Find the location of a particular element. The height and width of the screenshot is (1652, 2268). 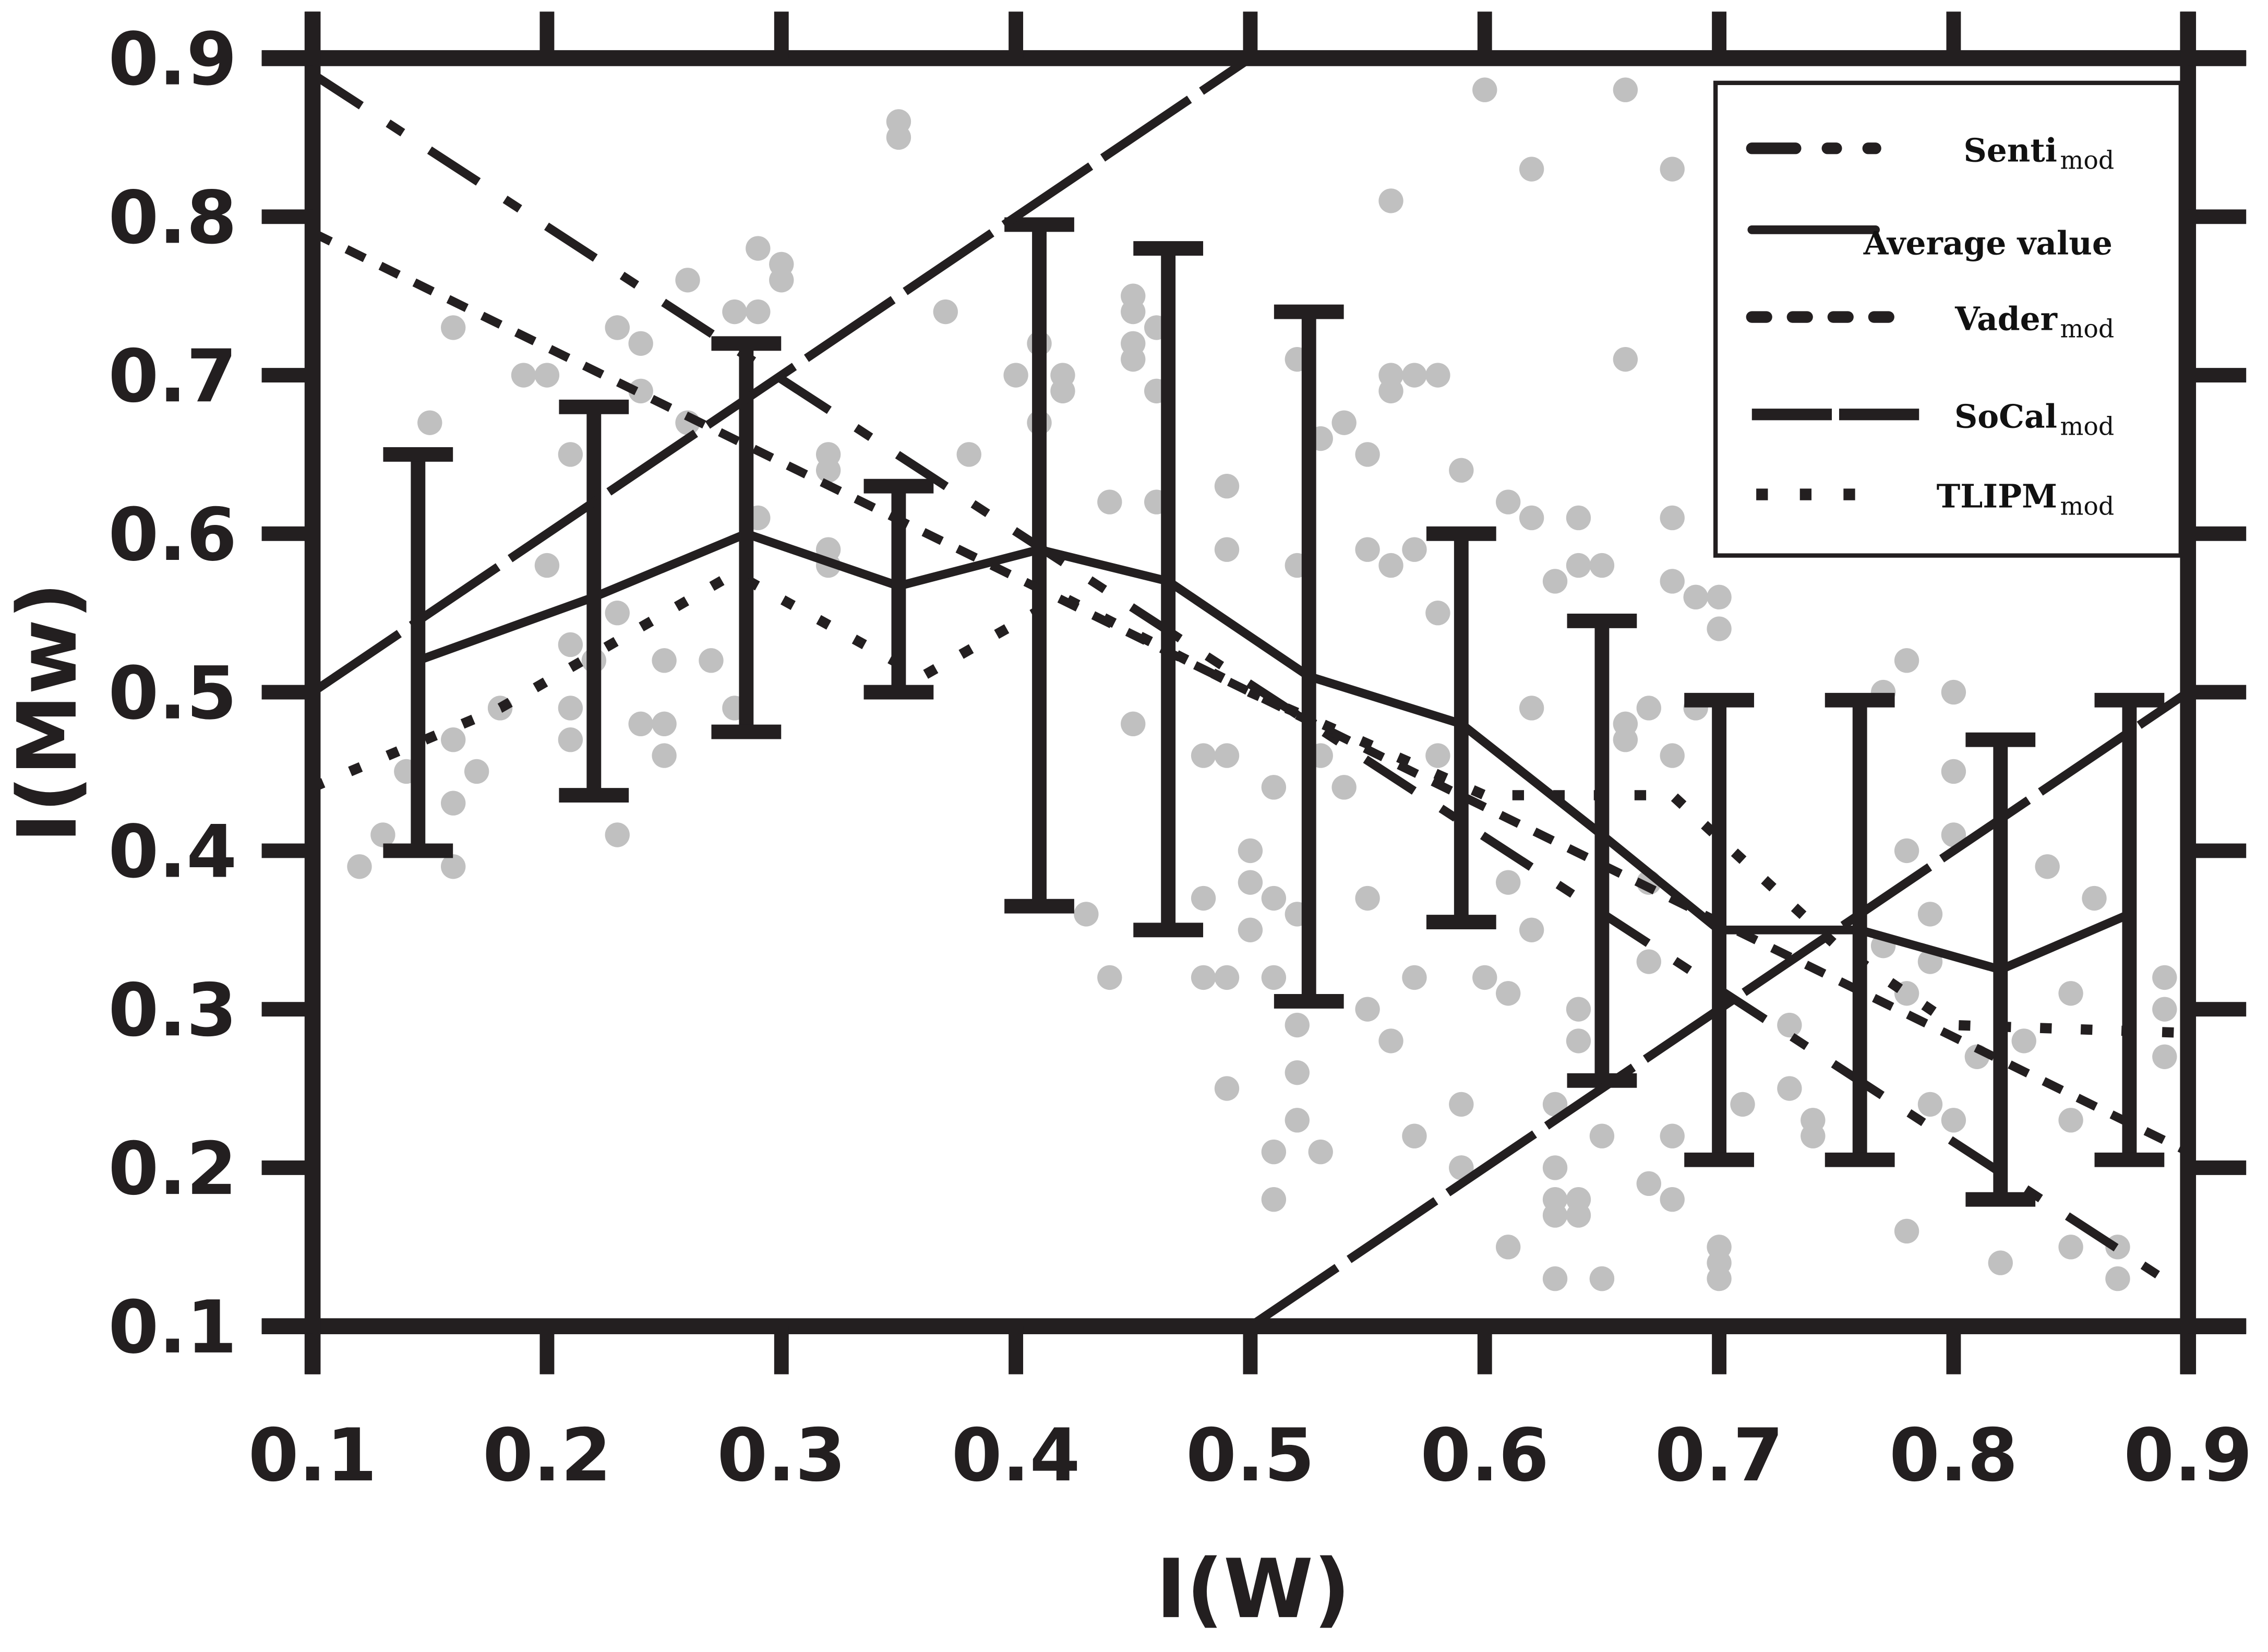

x-tick-label: 0.1 is located at coordinates (312, 1455).